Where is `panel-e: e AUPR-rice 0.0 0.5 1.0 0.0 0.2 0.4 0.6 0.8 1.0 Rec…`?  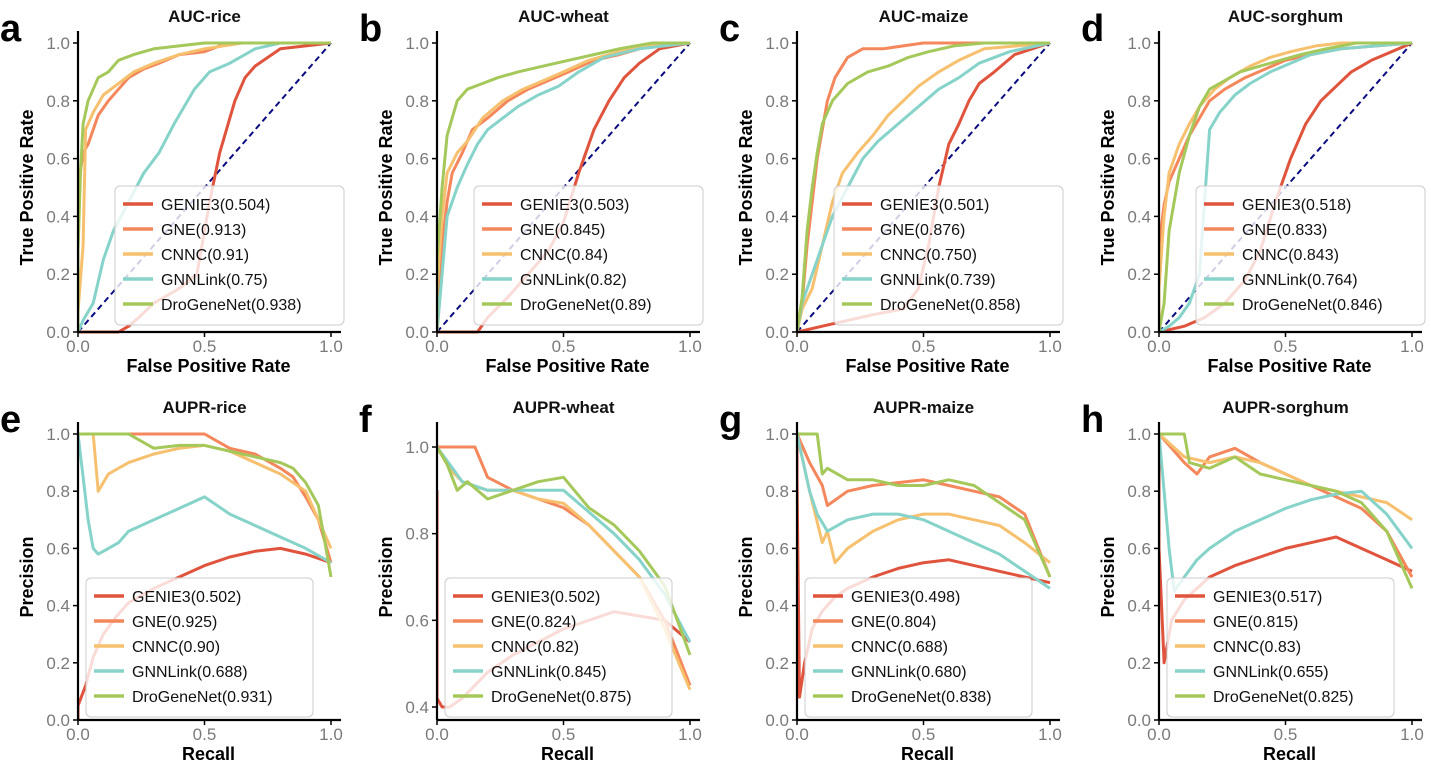
panel-e: e AUPR-rice 0.0 0.5 1.0 0.0 0.2 0.4 0.6 0.8 1.0 Rec… is located at coordinates (171, 581).